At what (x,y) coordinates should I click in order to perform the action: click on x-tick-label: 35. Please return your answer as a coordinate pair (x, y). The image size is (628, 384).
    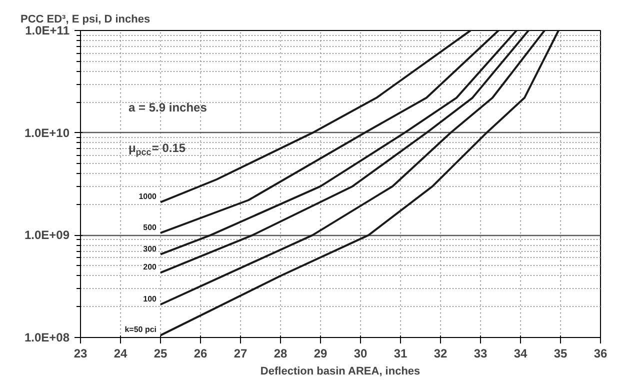
    Looking at the image, I should click on (561, 353).